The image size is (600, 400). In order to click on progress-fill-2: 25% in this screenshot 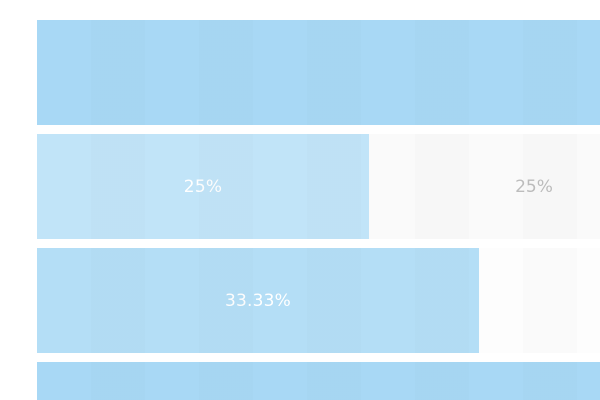, I will do `click(203, 186)`.